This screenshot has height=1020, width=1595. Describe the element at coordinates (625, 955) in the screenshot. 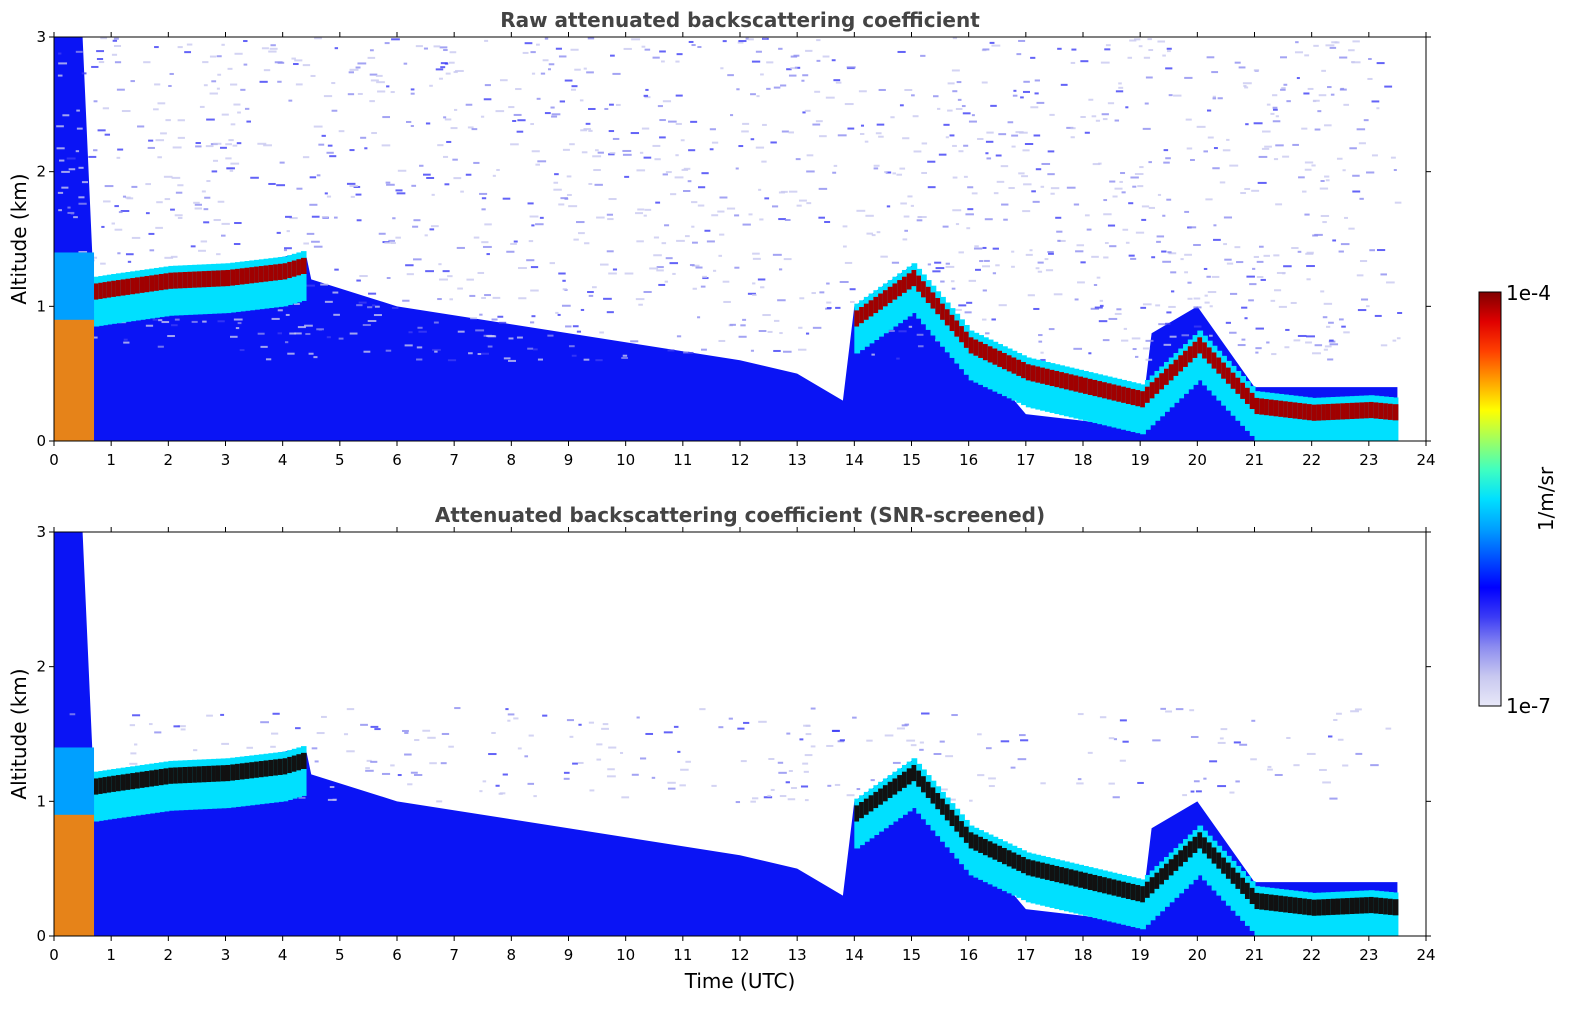

I see `x-tick-label: 10` at that location.